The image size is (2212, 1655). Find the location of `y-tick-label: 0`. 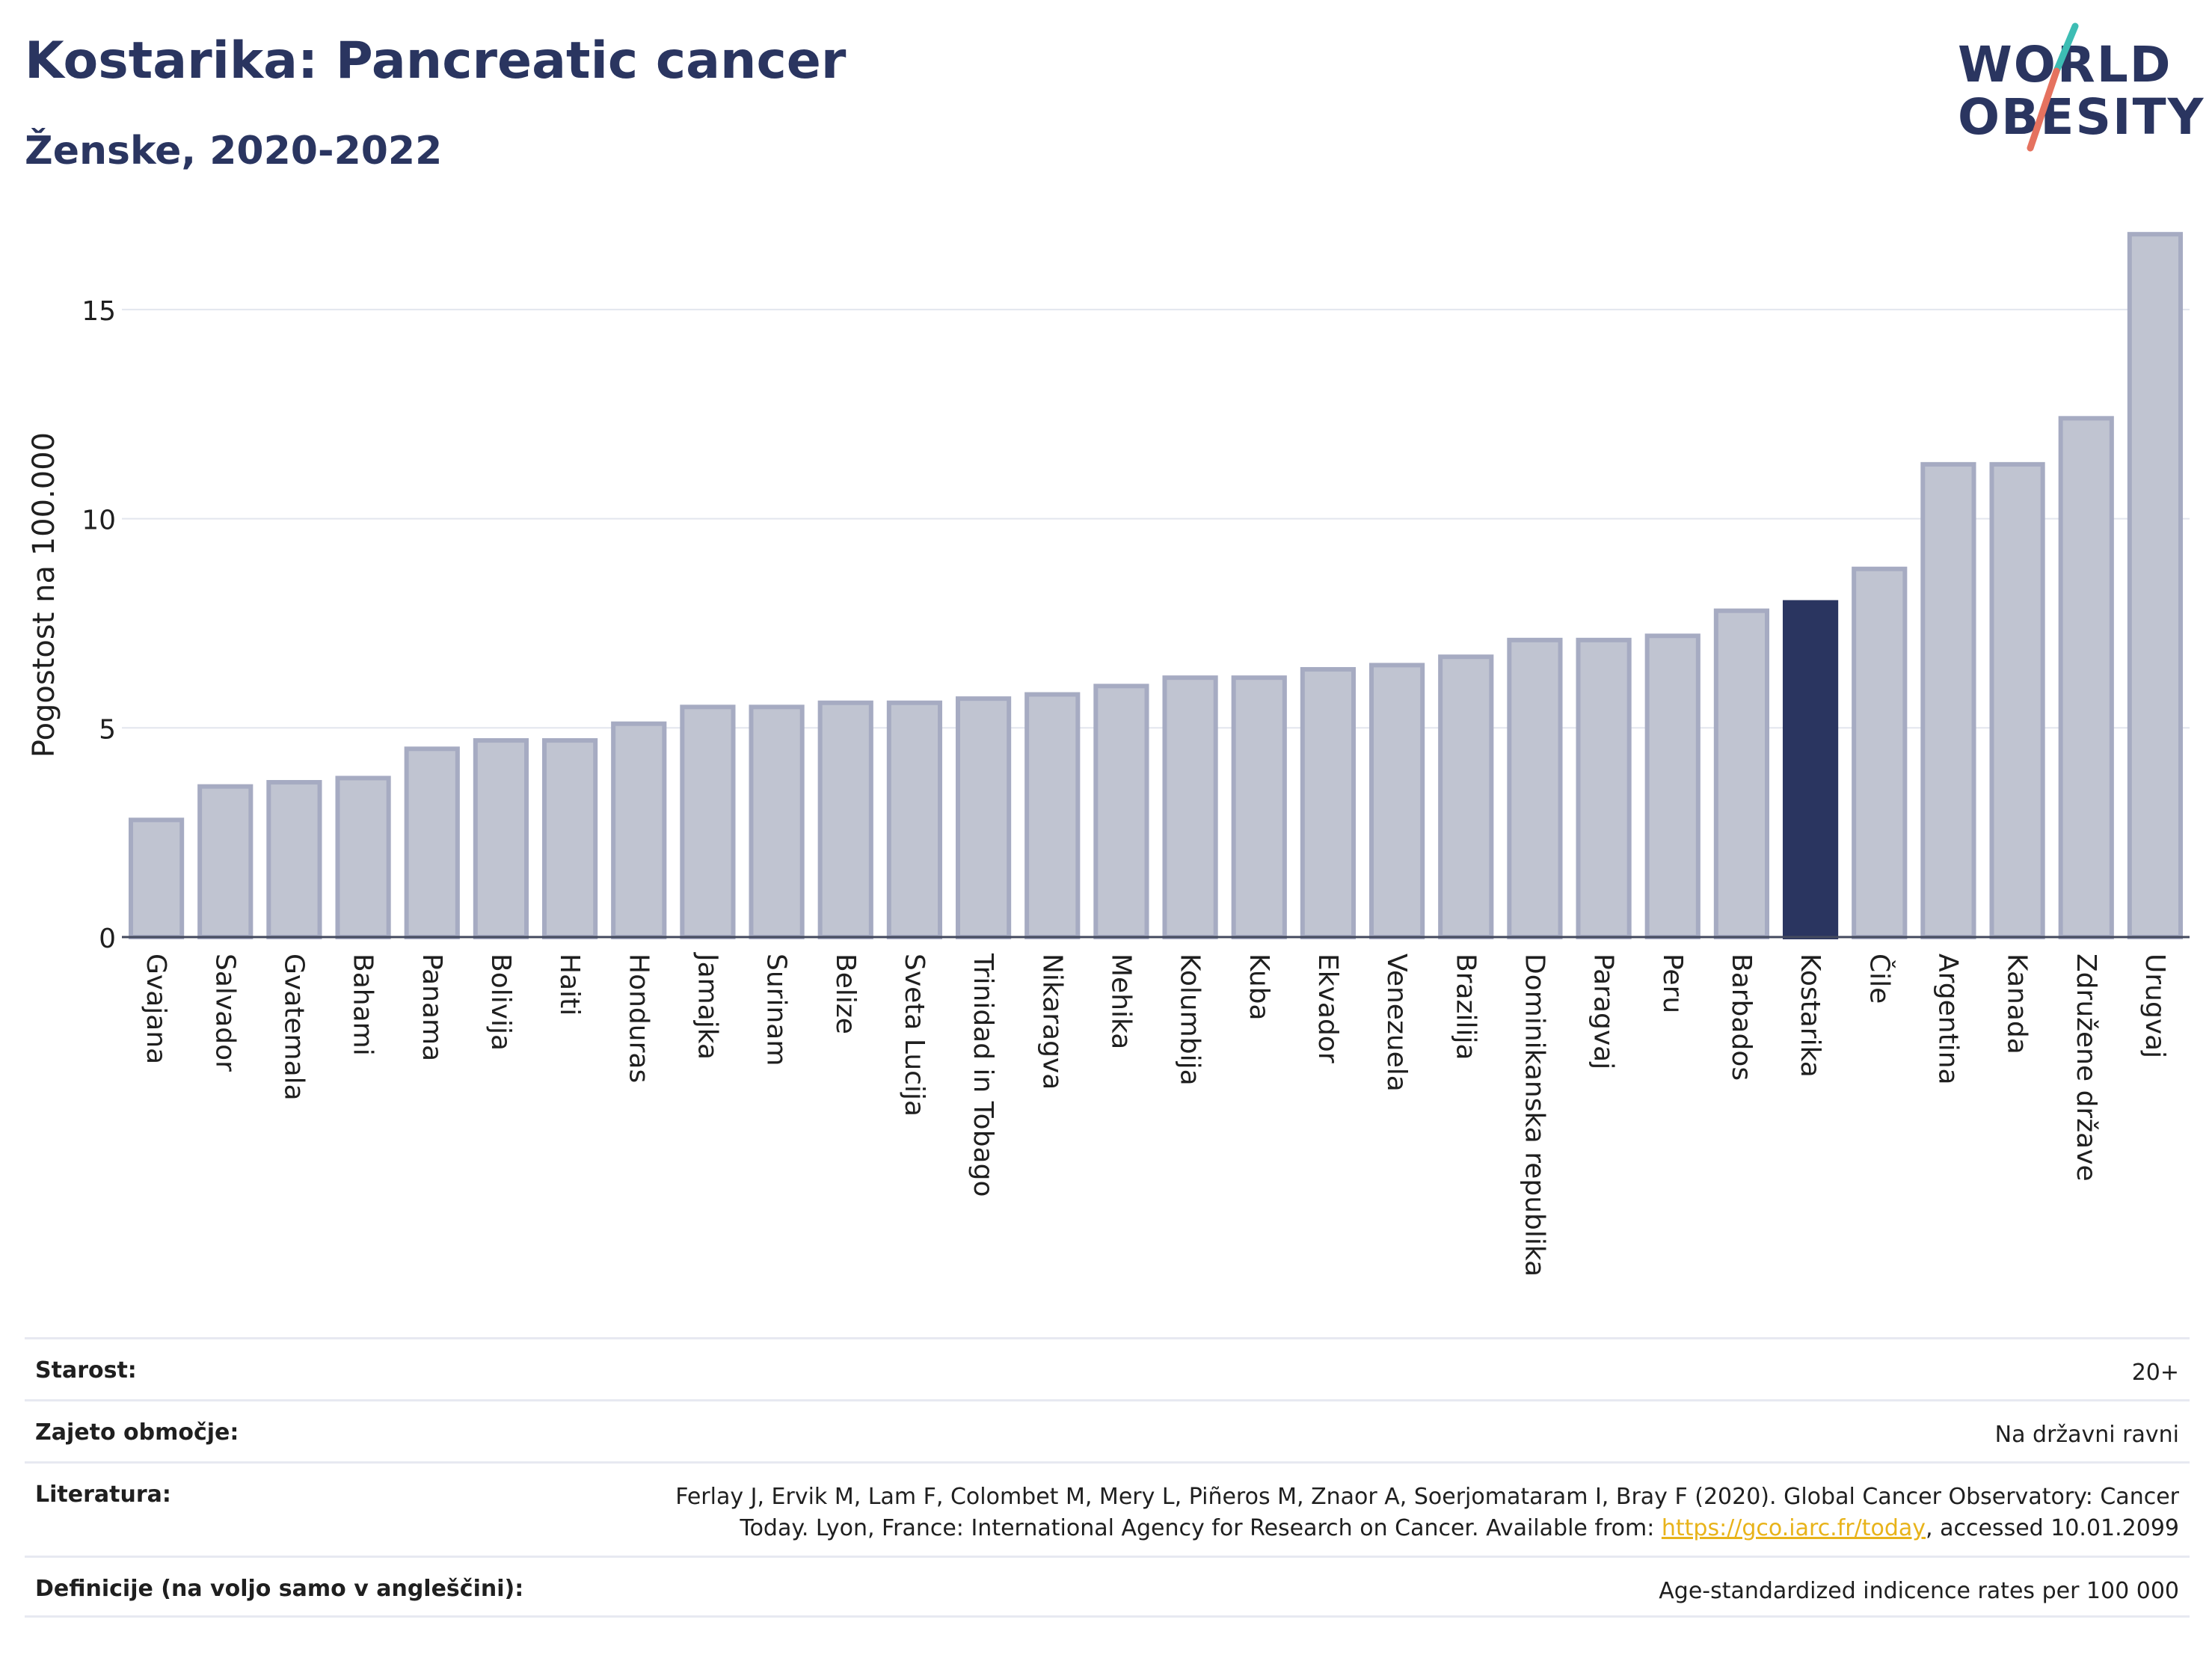

y-tick-label: 0 is located at coordinates (107, 939).